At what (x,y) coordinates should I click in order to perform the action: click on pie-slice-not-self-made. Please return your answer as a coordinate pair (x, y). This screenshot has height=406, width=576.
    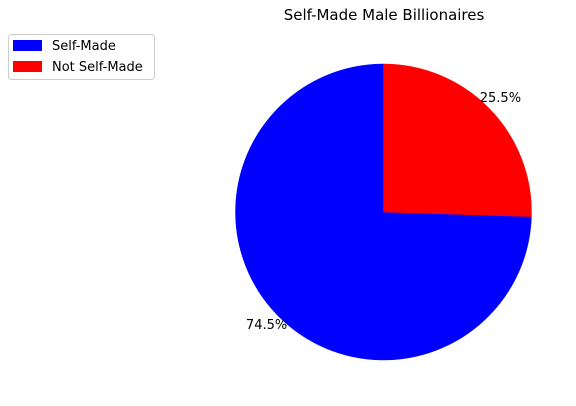
    Looking at the image, I should click on (457, 140).